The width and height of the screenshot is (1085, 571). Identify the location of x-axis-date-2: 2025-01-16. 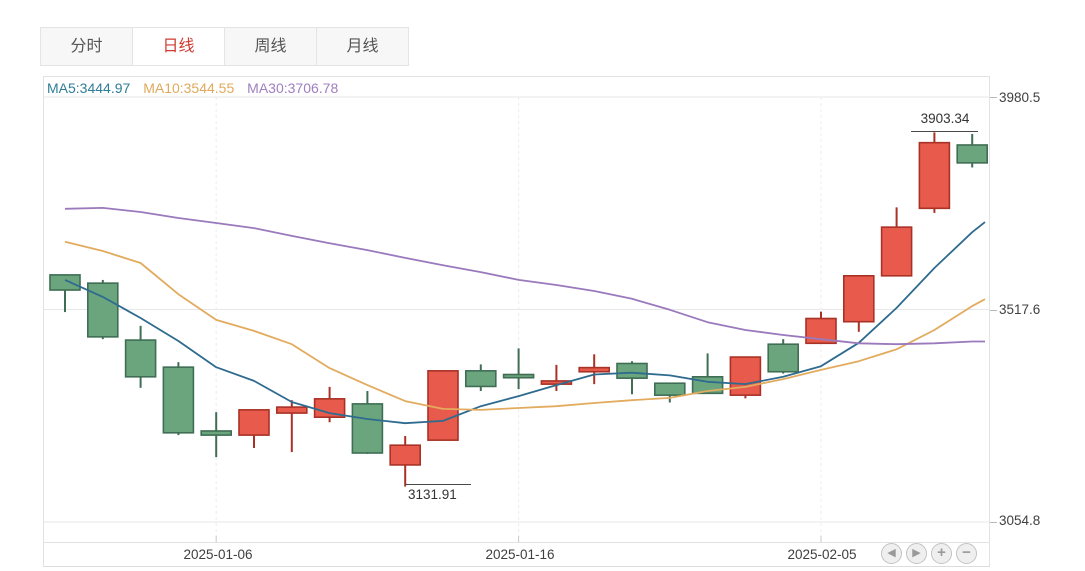
(520, 554).